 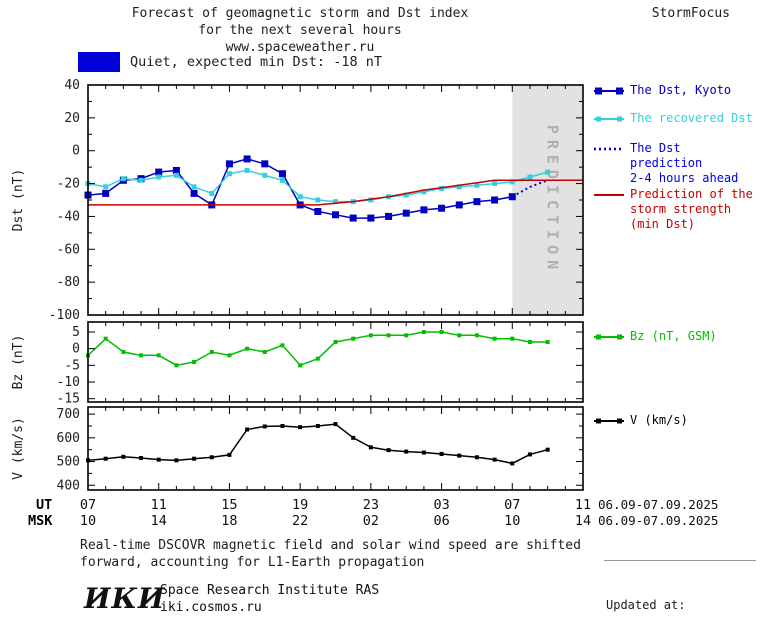 What do you see at coordinates (72, 365) in the screenshot?
I see `svg-text: -5` at bounding box center [72, 365].